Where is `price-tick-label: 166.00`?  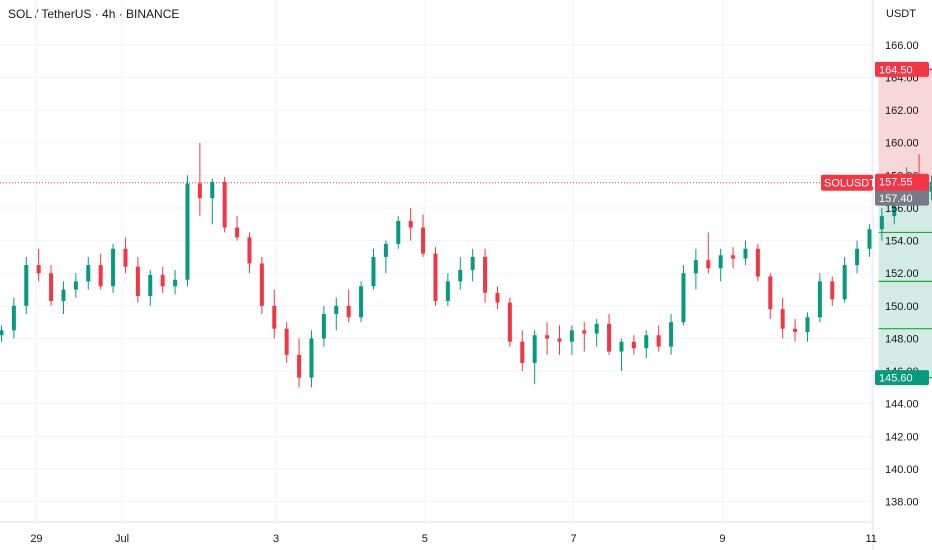 price-tick-label: 166.00 is located at coordinates (902, 46).